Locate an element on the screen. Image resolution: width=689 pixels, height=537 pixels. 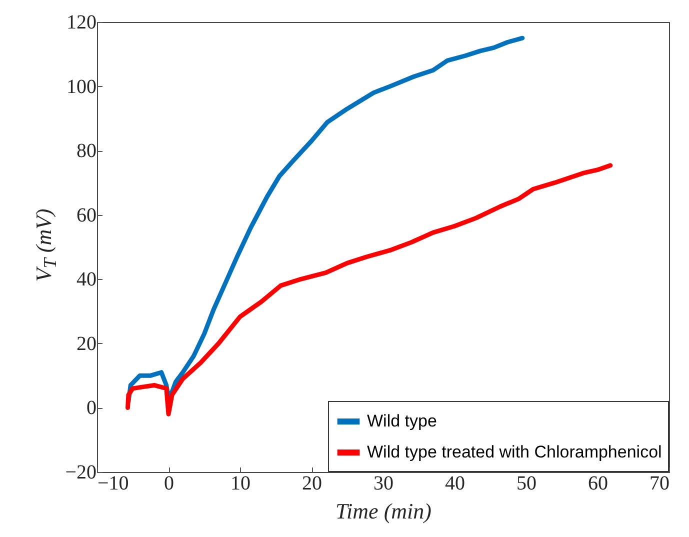
y-tick-label: 100 is located at coordinates (81, 87).